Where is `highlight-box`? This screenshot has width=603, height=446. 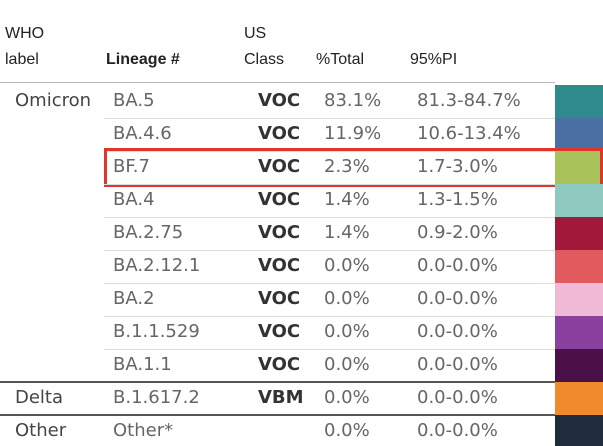
highlight-box is located at coordinates (353, 167).